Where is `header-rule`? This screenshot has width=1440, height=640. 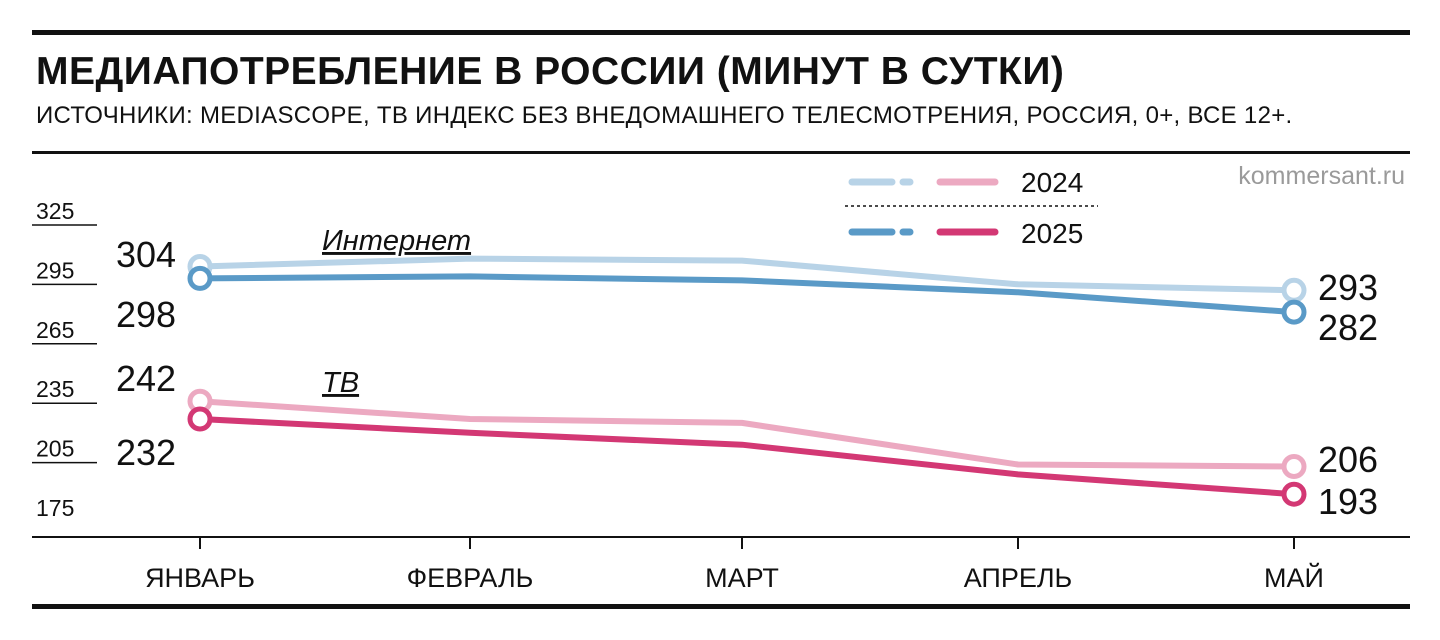
header-rule is located at coordinates (721, 152).